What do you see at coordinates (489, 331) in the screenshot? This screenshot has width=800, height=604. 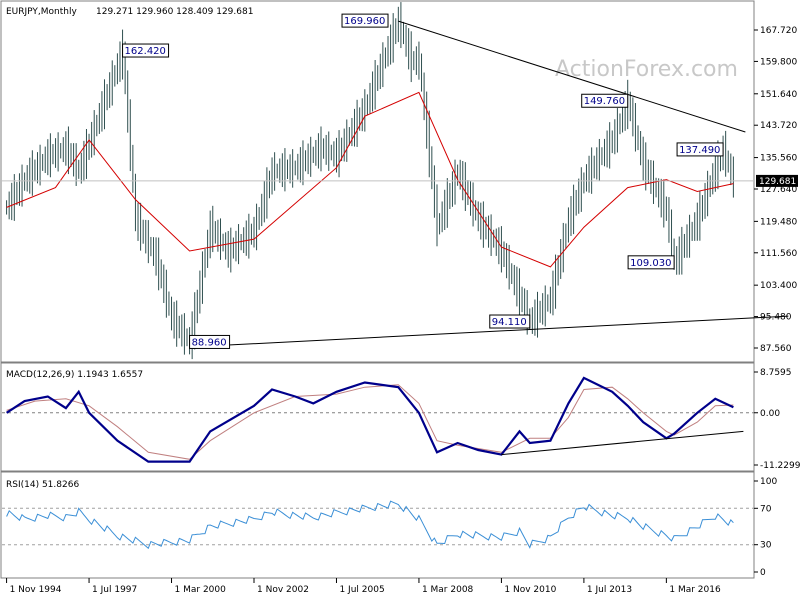 I see `lower-trendline` at bounding box center [489, 331].